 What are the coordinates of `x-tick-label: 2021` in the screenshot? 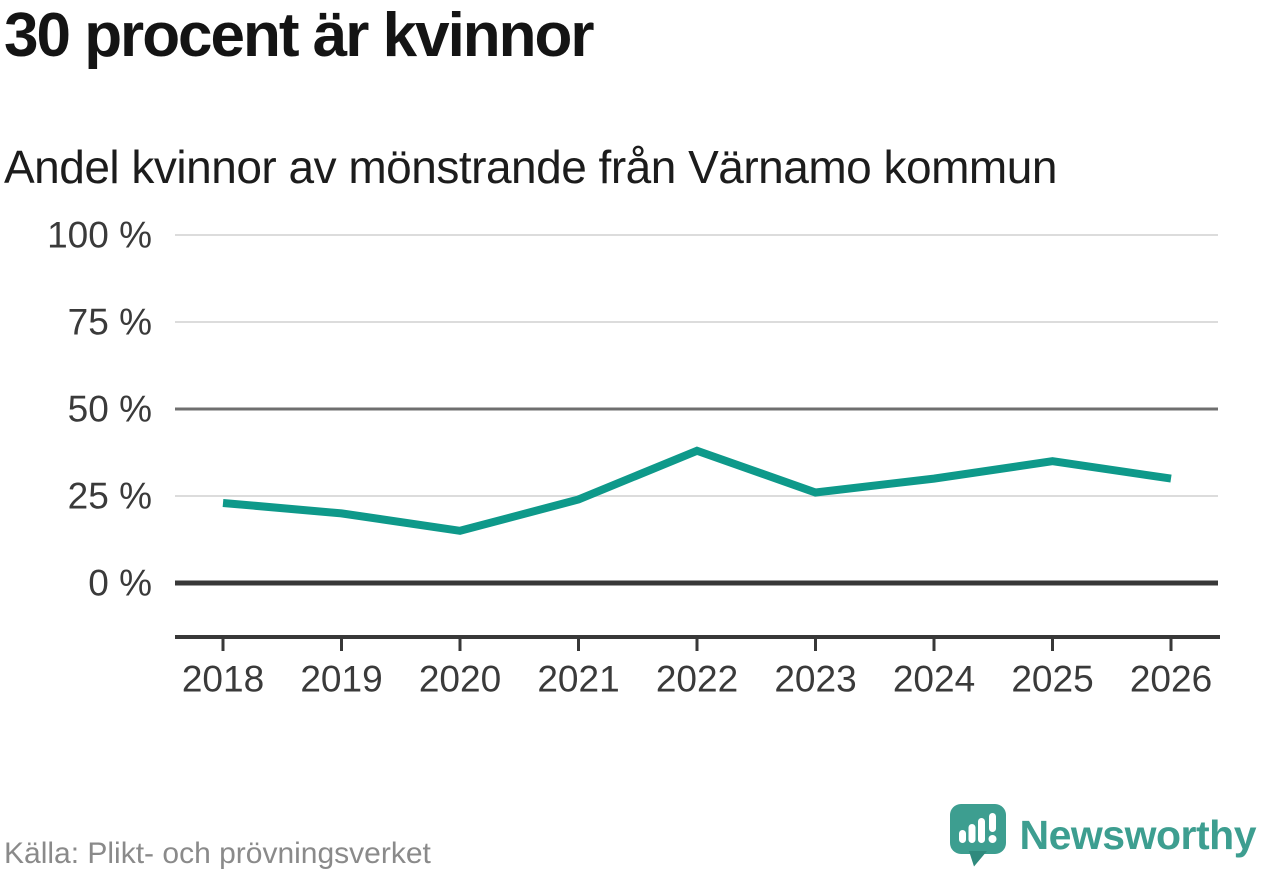 It's located at (578, 679).